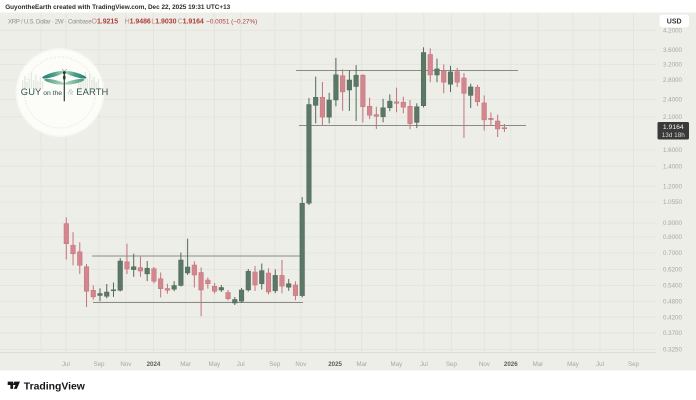  Describe the element at coordinates (672, 117) in the screenshot. I see `svg-text: 2.1000` at that location.